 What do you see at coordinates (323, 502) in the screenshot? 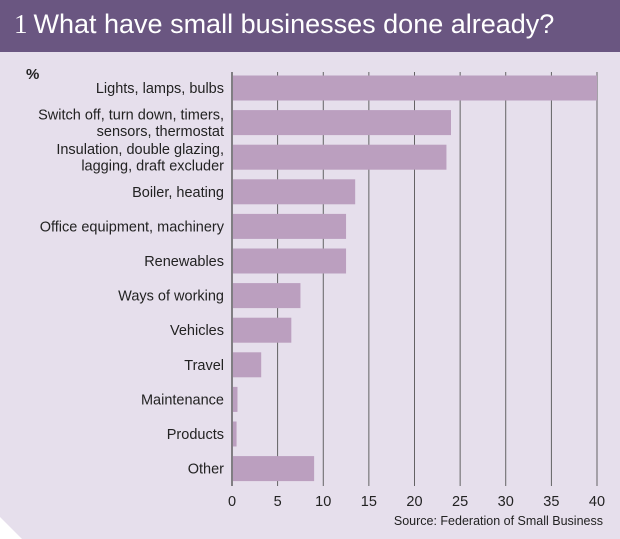
I see `x-tick-label: 10` at bounding box center [323, 502].